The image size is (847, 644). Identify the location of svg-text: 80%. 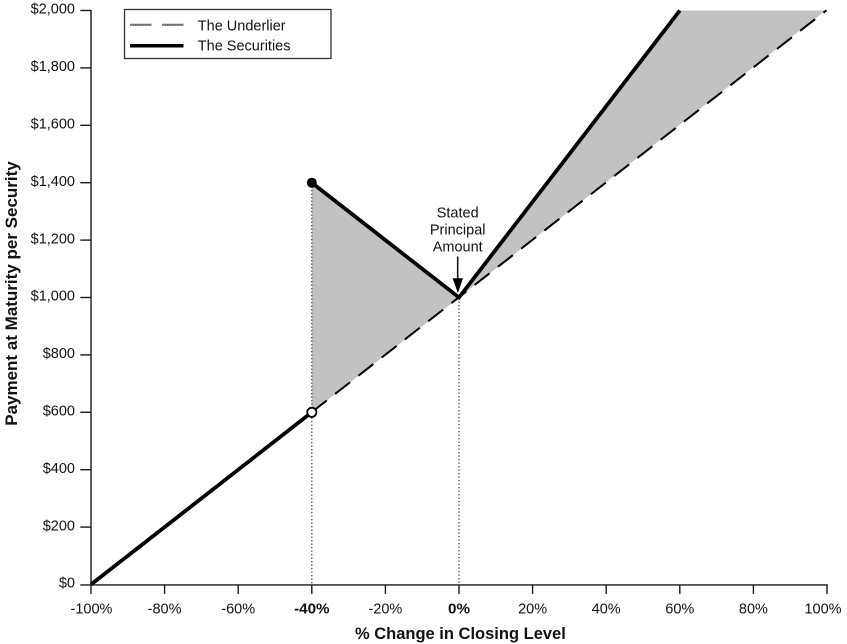
(753, 610).